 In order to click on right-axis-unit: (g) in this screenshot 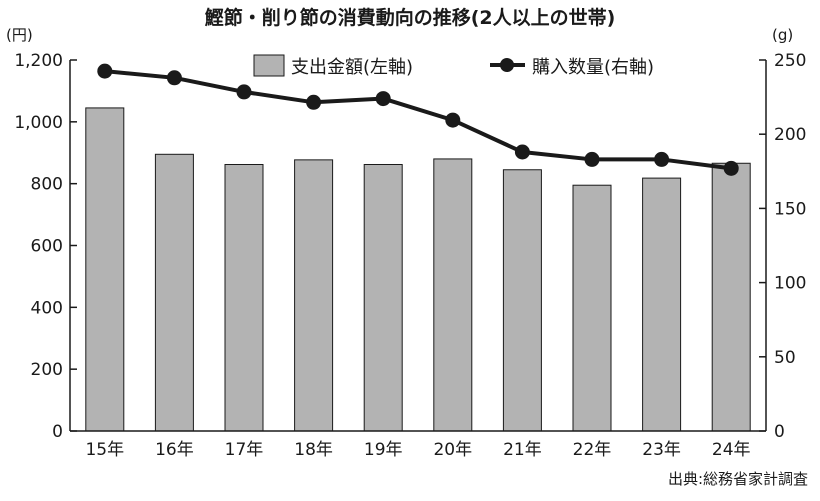, I will do `click(782, 35)`.